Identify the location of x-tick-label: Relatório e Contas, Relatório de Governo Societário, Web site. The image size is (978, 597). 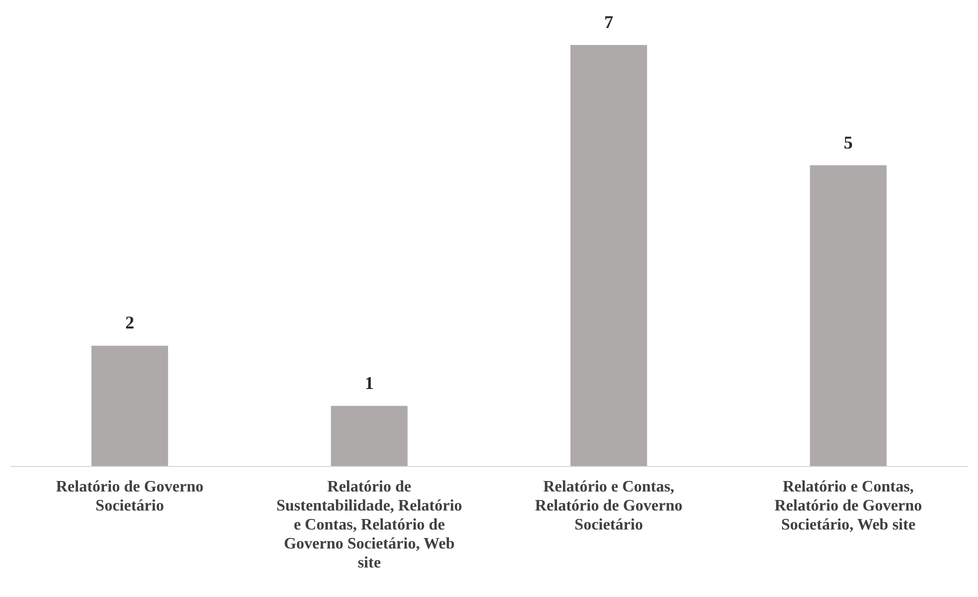
(848, 506).